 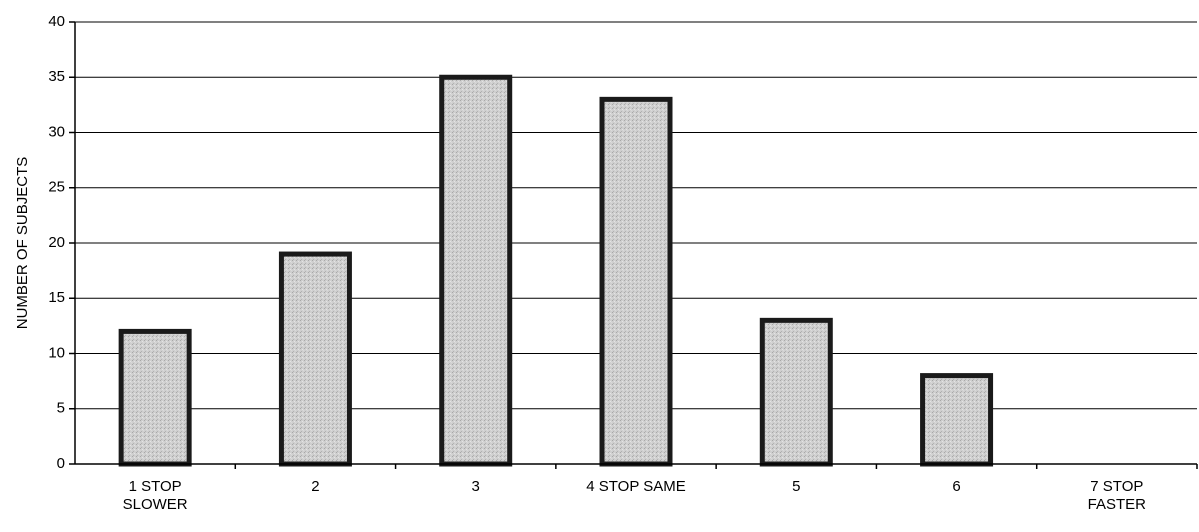 What do you see at coordinates (56, 352) in the screenshot?
I see `y-tick-label: 10` at bounding box center [56, 352].